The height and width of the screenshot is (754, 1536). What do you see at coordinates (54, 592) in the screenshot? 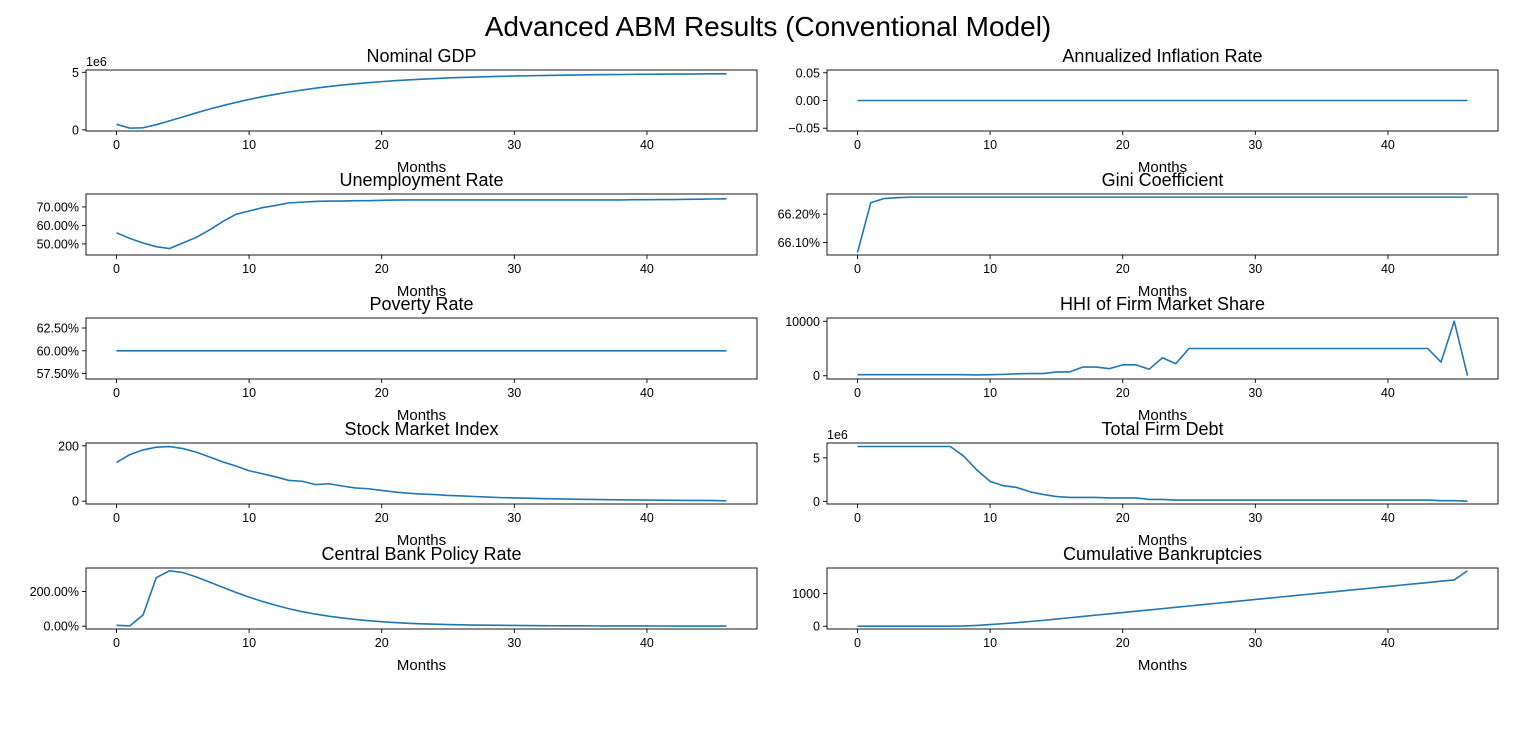
I see `y-tick-label: 200.00%` at bounding box center [54, 592].